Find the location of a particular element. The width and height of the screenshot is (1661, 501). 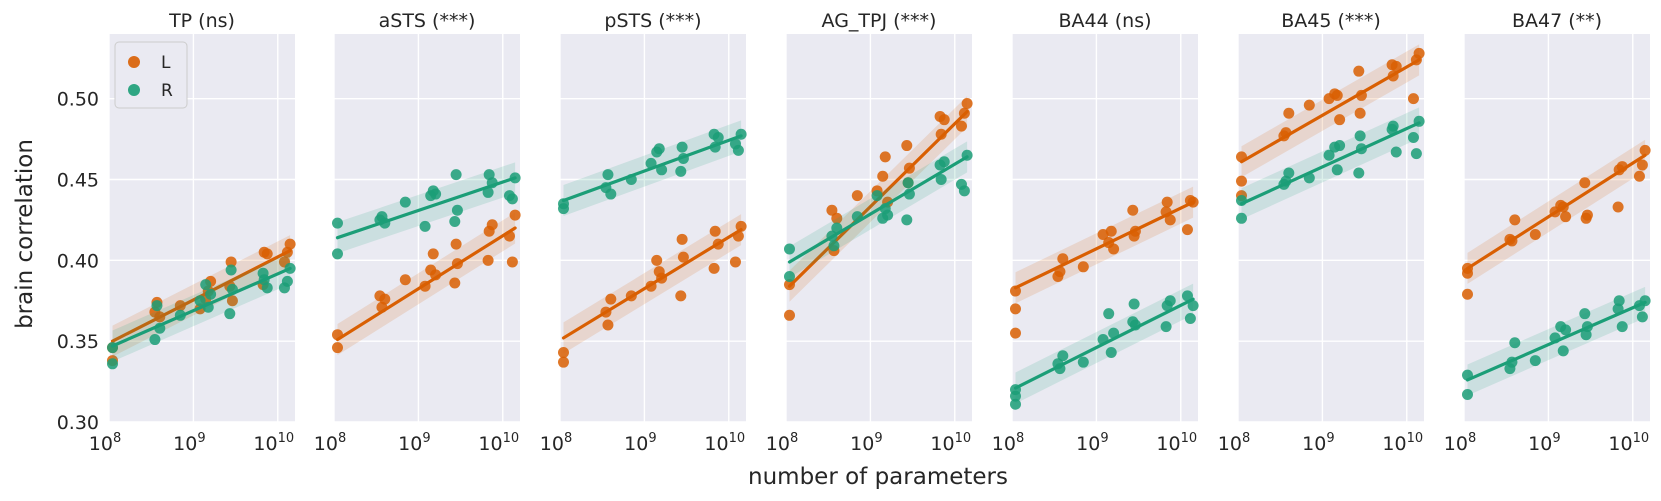

y-tick-label: 0.45 is located at coordinates (78, 181).